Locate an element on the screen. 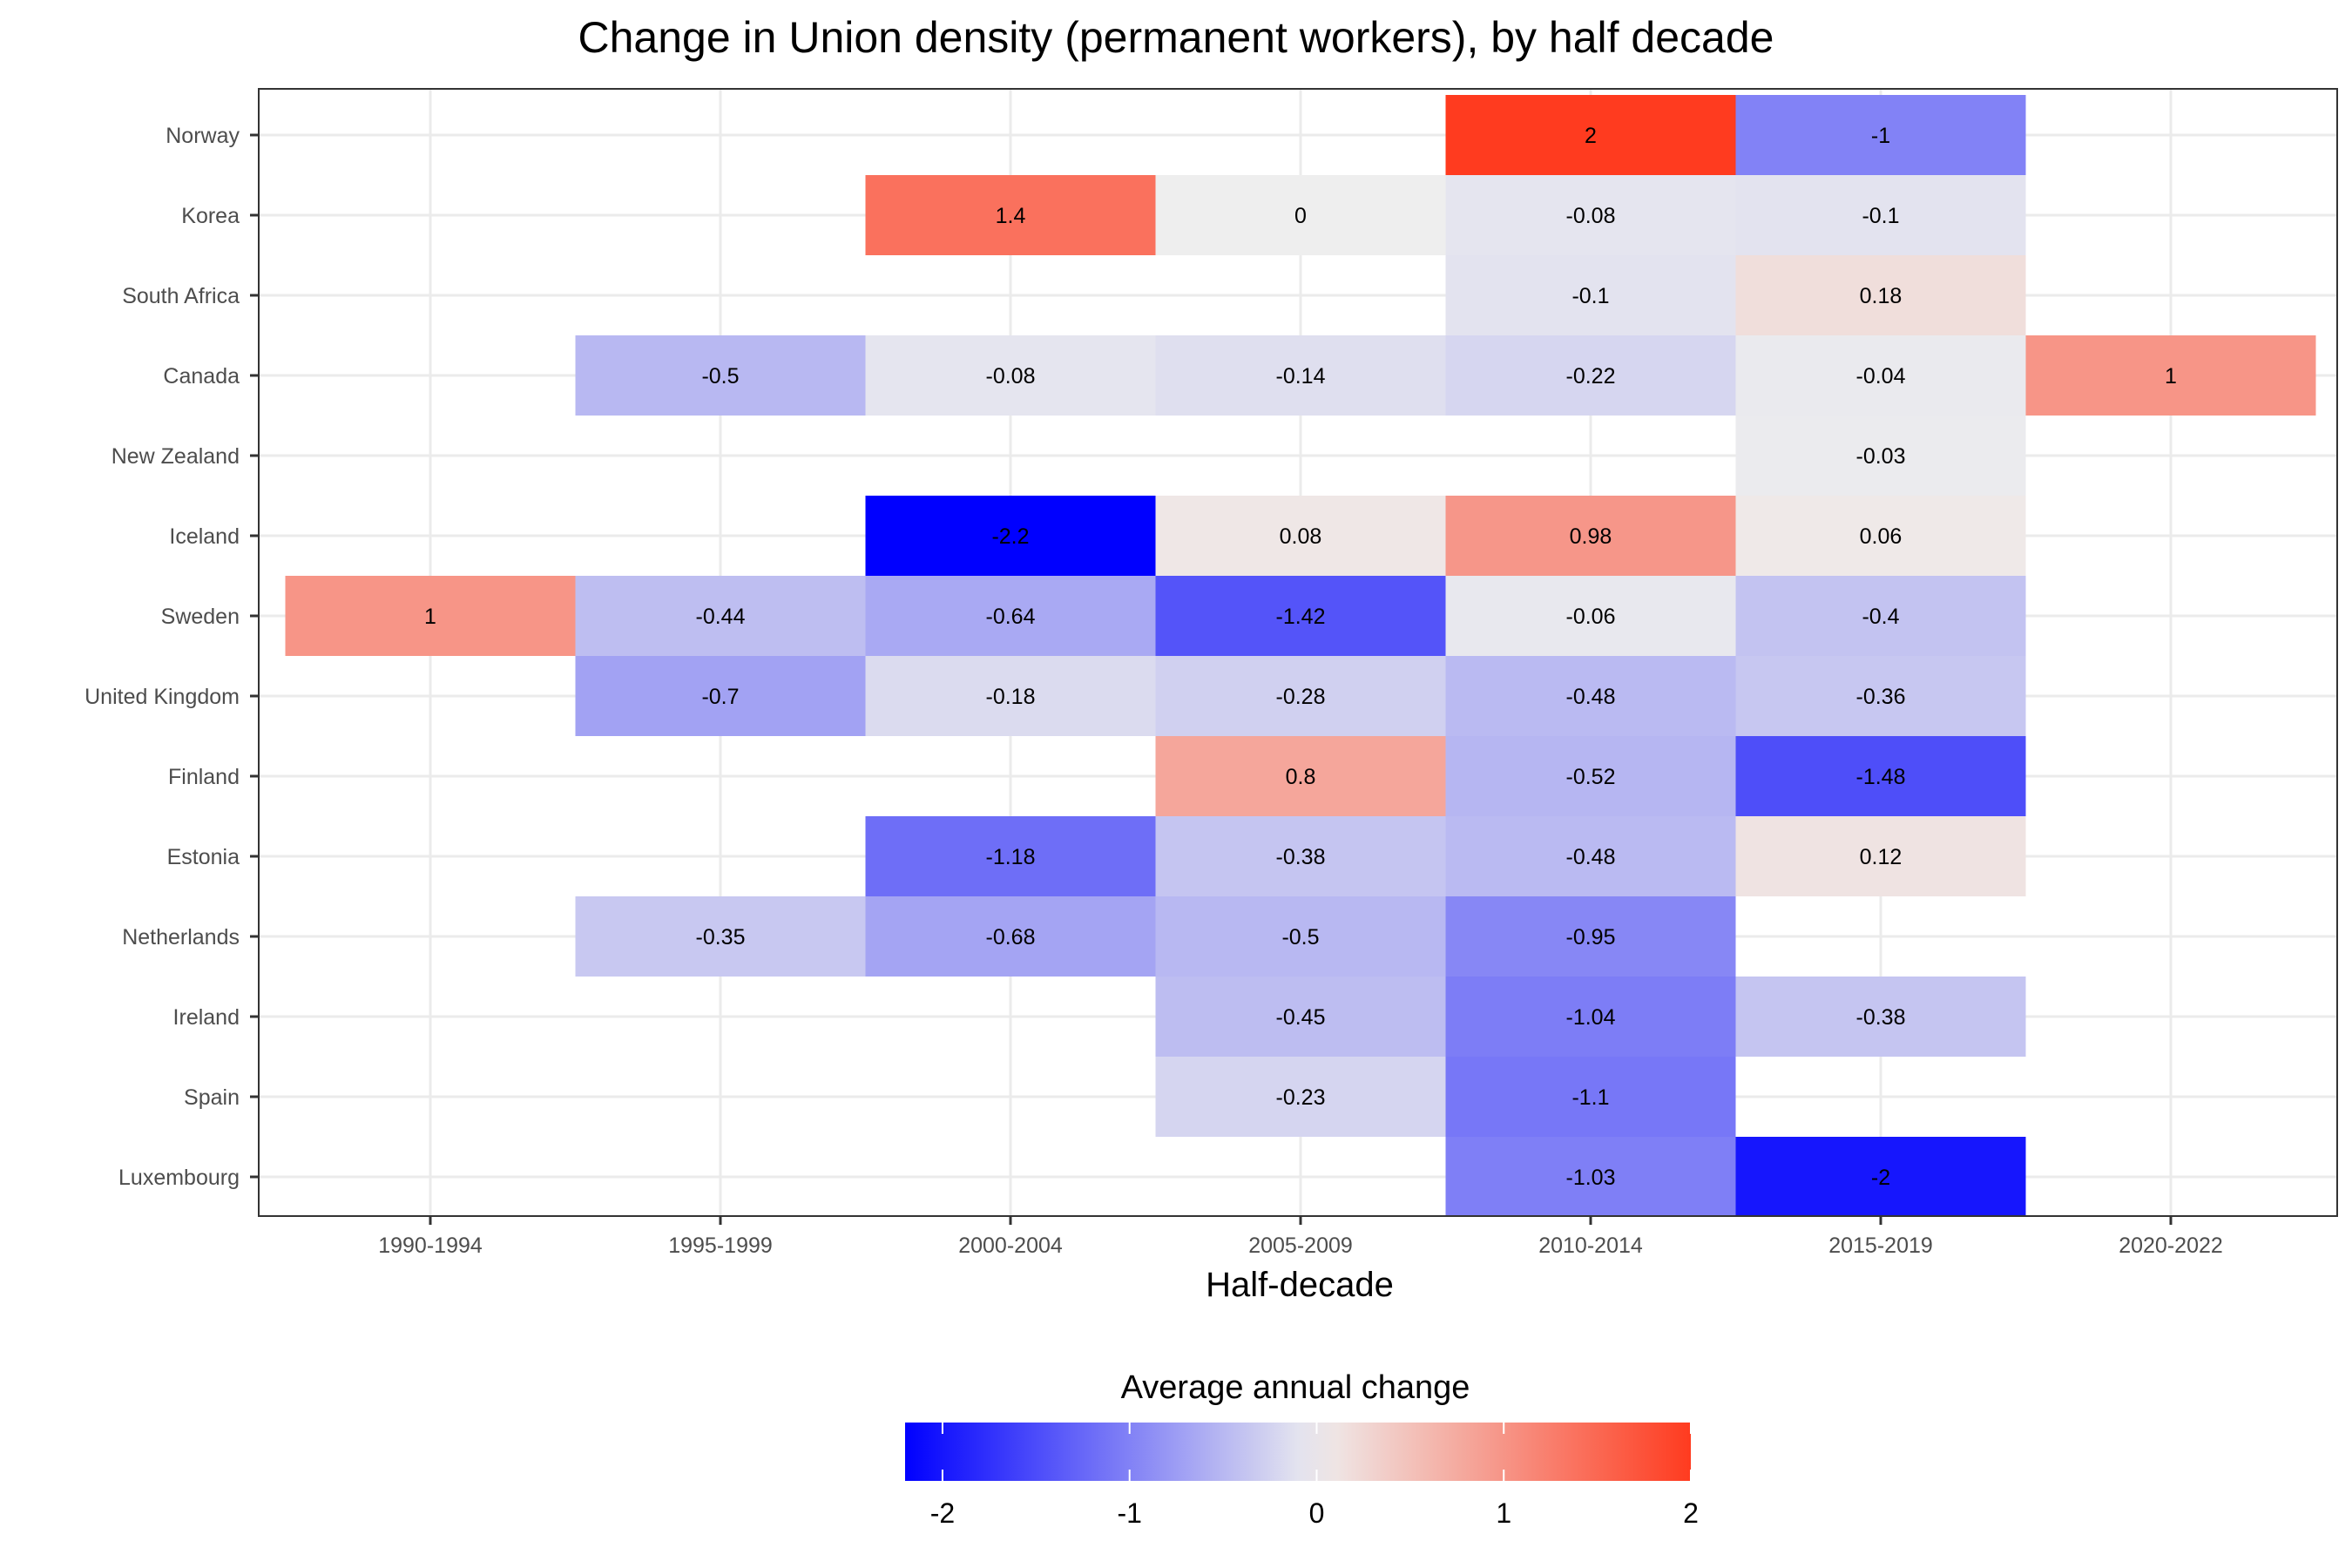 This screenshot has height=1568, width=2352. legend-ticks: -2 -1 0 1 2 is located at coordinates (1314, 1476).